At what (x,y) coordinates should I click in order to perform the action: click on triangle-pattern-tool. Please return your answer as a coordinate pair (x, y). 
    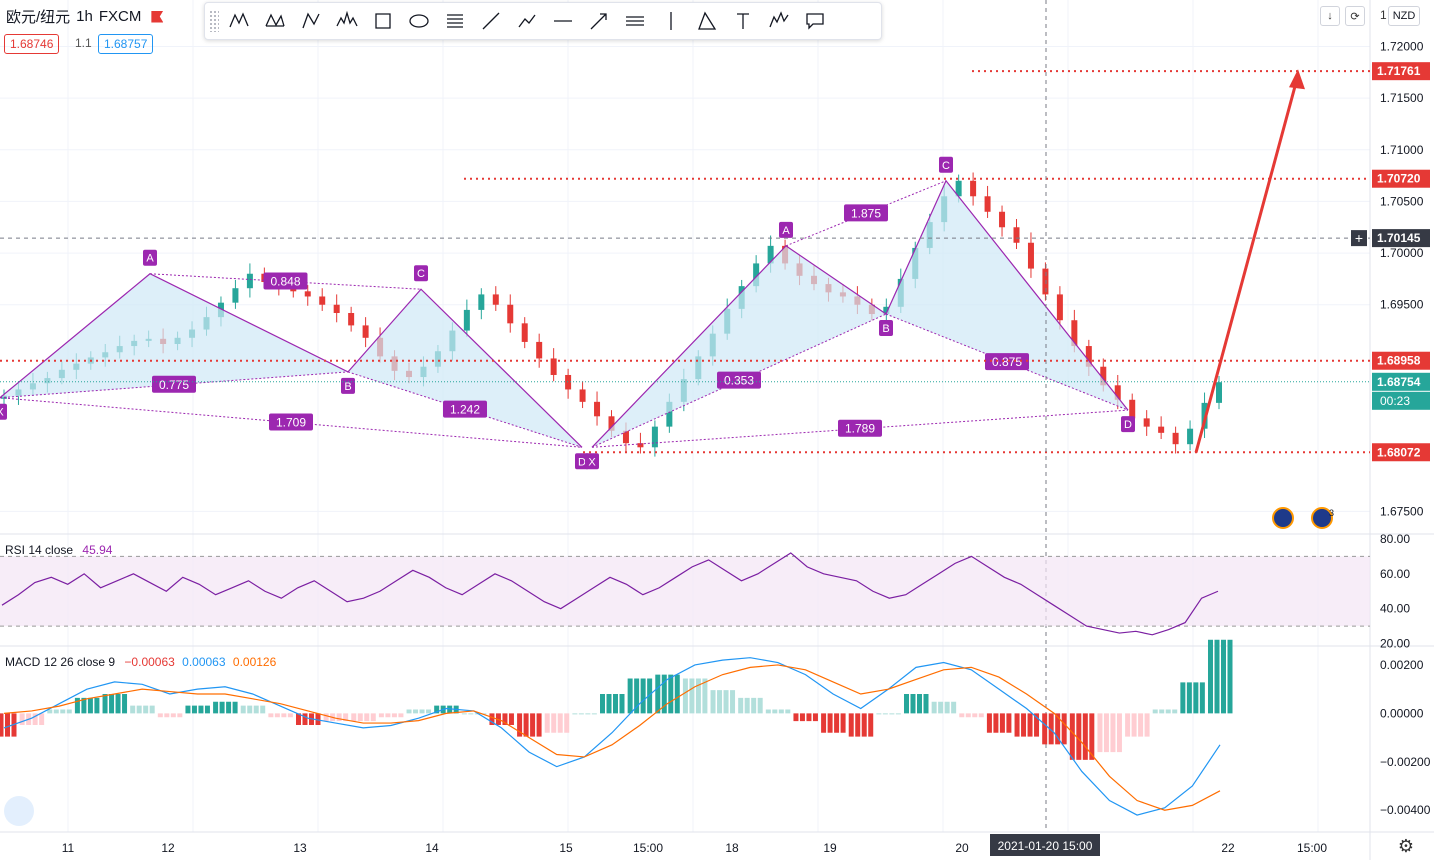
    Looking at the image, I should click on (707, 21).